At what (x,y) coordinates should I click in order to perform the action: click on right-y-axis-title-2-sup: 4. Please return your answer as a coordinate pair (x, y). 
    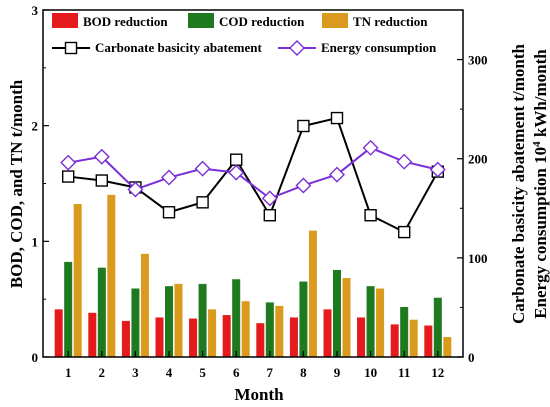
    Looking at the image, I should click on (537, 144).